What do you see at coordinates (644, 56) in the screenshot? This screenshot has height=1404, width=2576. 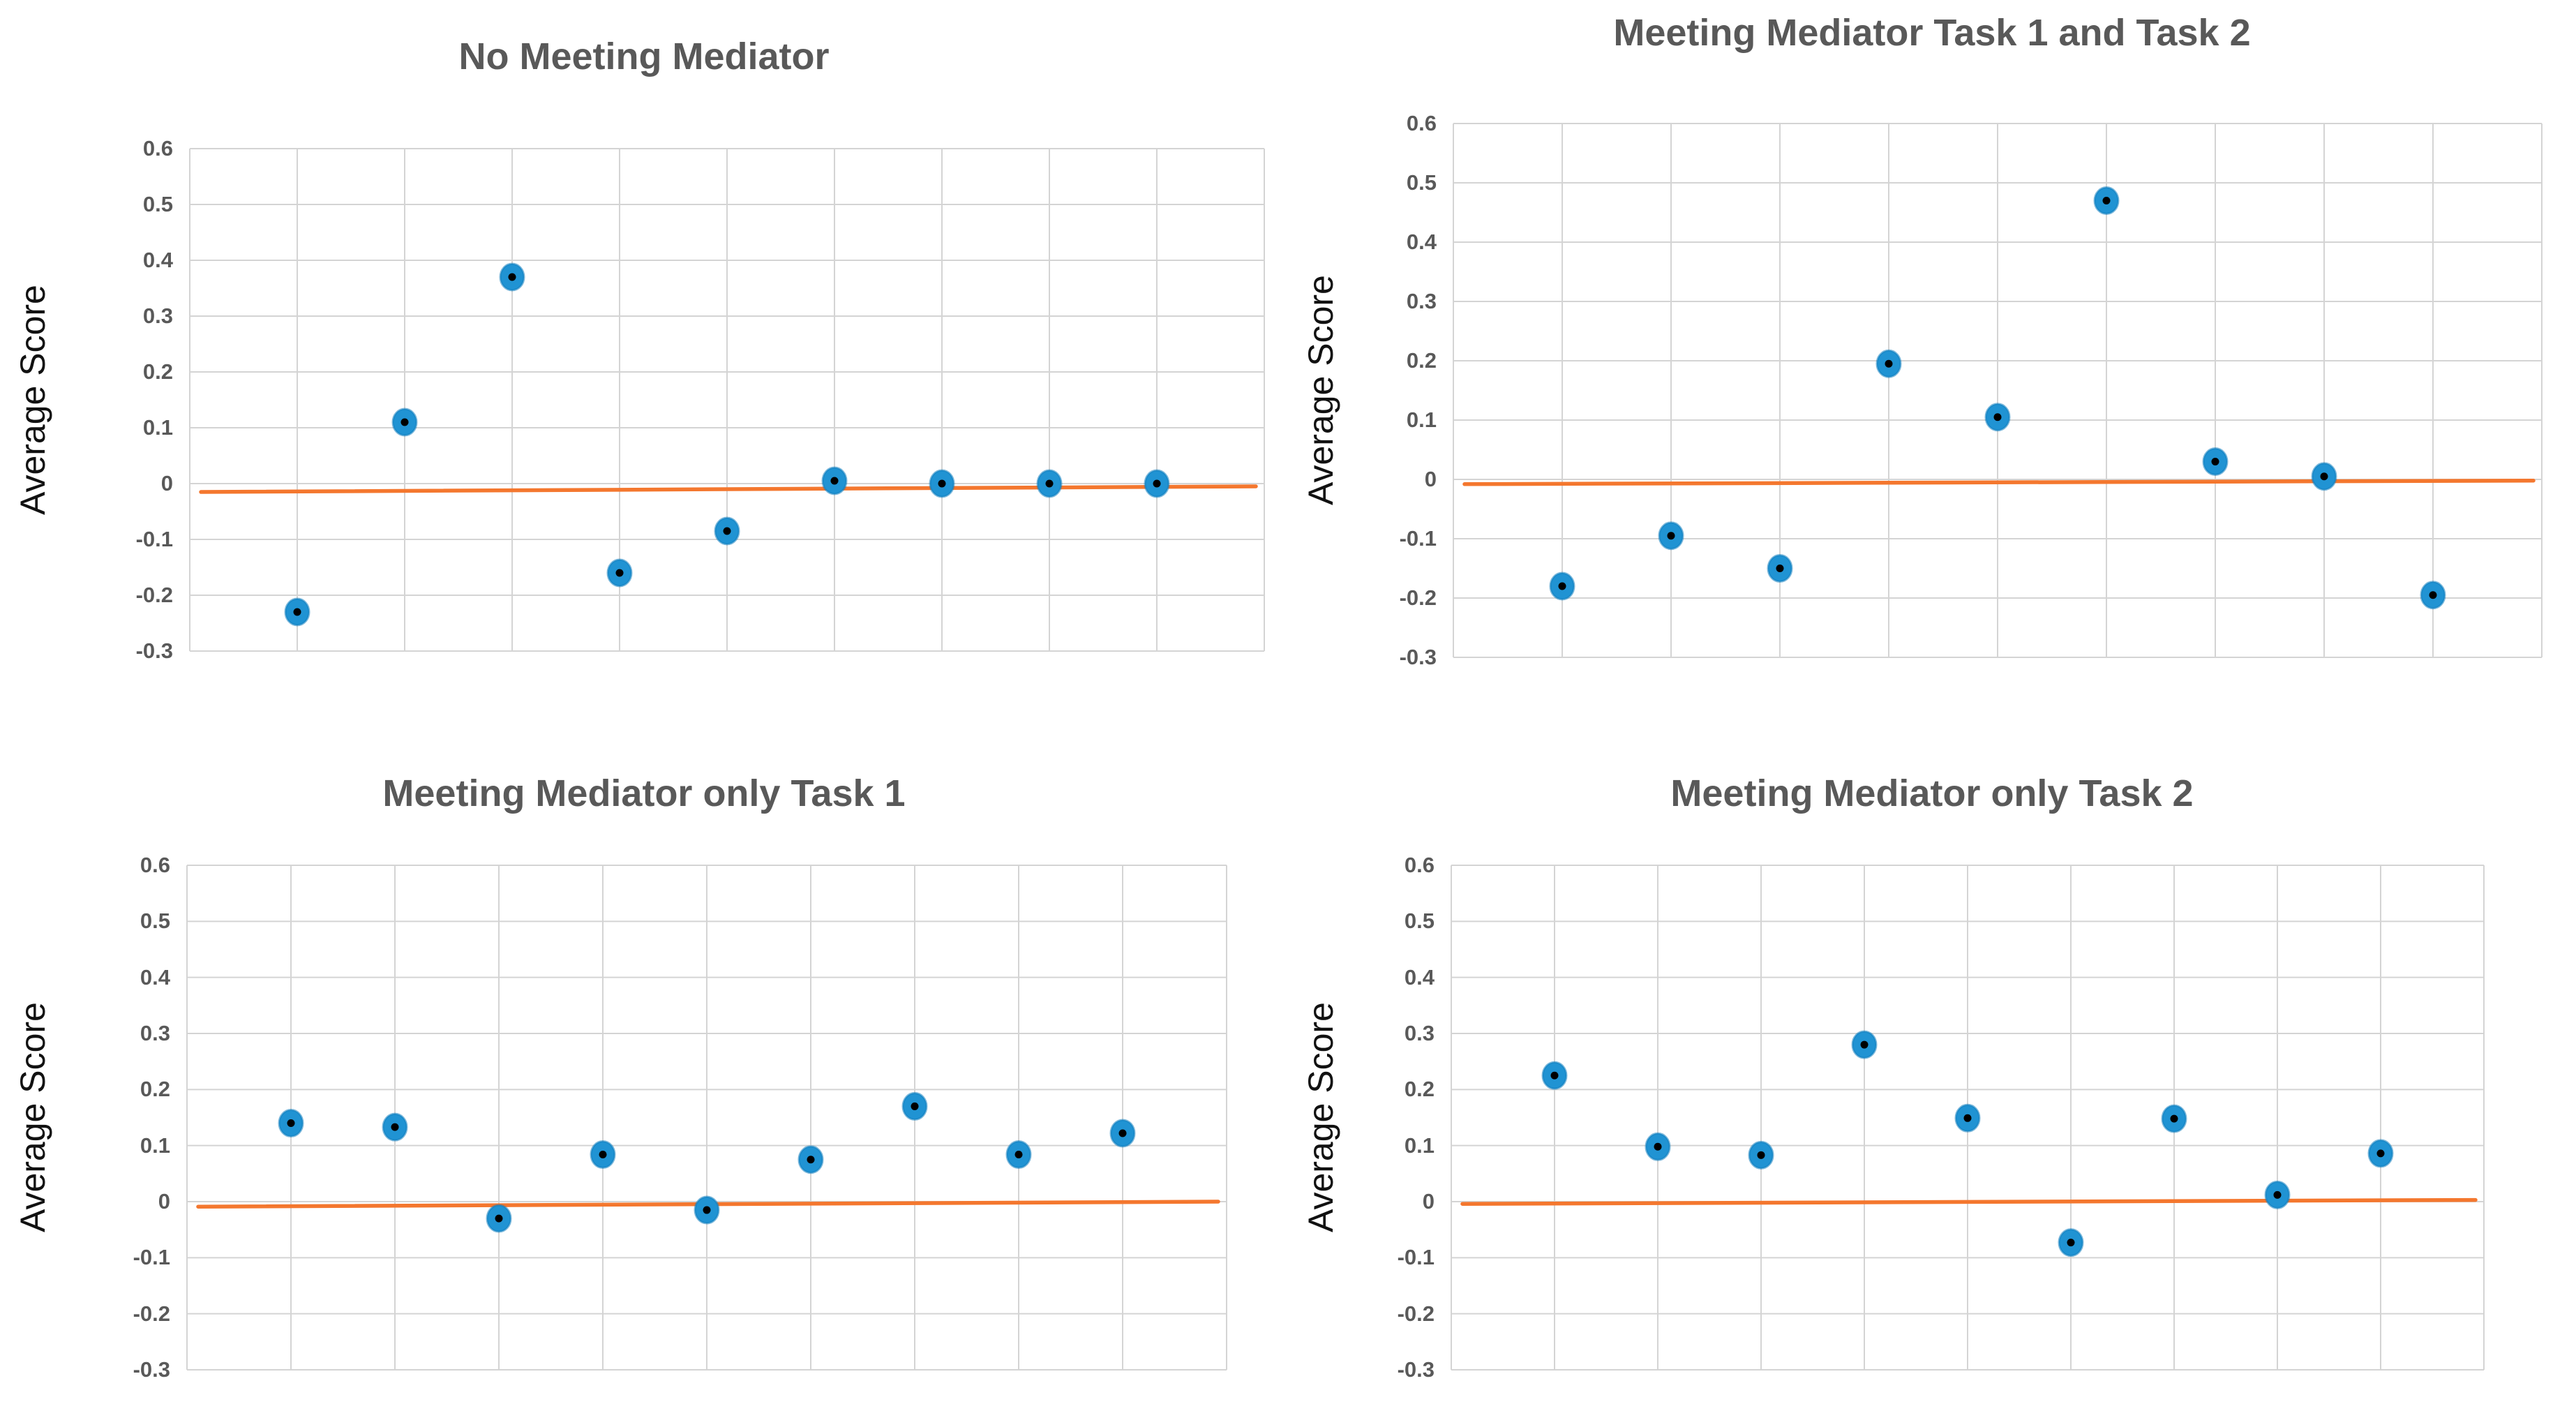 I see `chart-title: No Meeting Mediator` at bounding box center [644, 56].